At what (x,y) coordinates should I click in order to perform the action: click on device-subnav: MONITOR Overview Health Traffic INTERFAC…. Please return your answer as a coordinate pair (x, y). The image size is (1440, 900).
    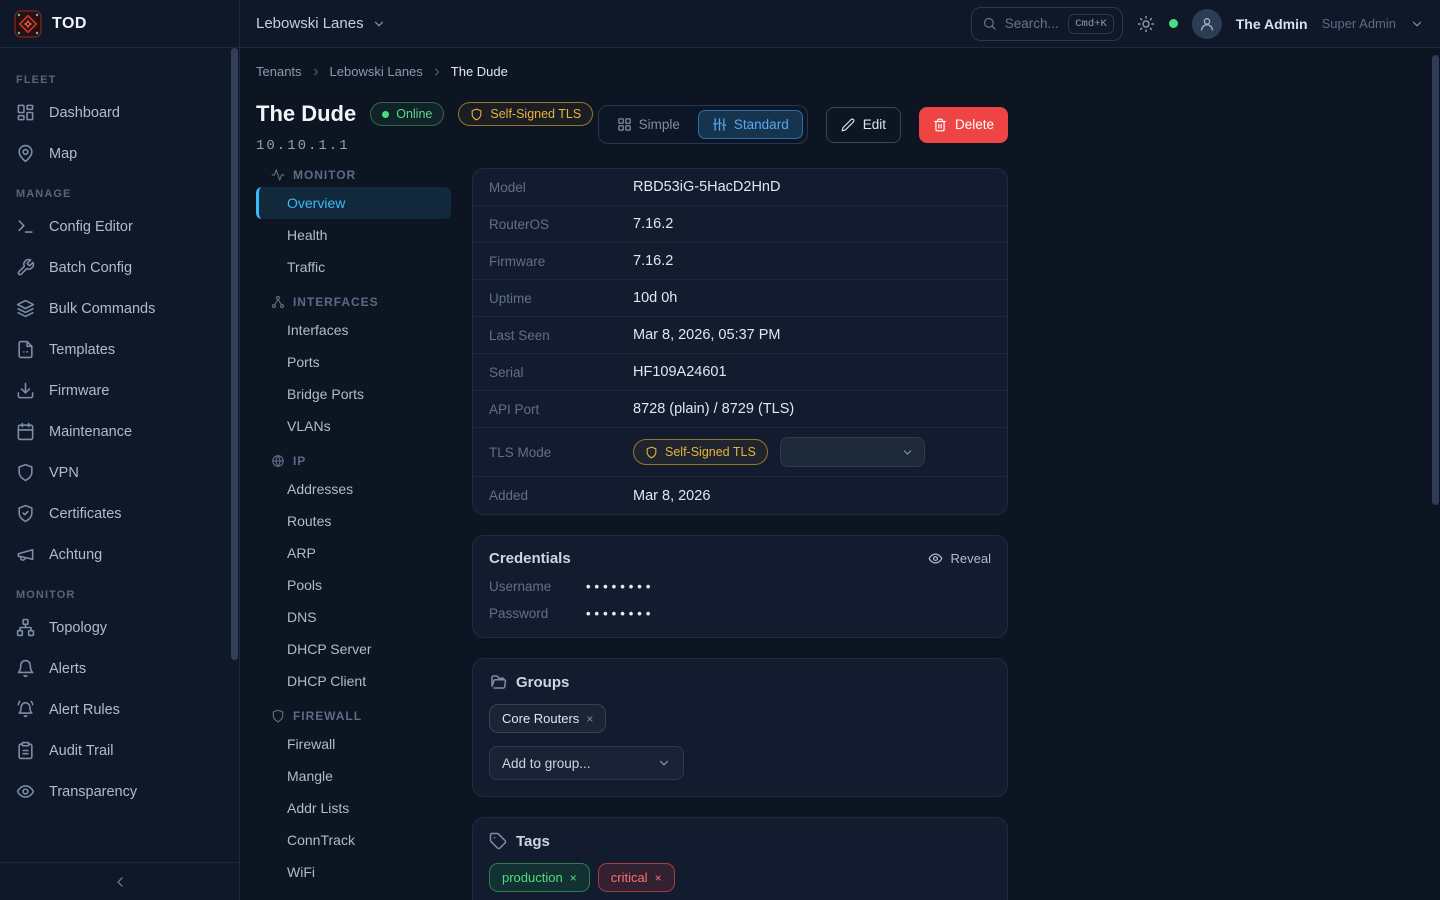
    Looking at the image, I should click on (353, 534).